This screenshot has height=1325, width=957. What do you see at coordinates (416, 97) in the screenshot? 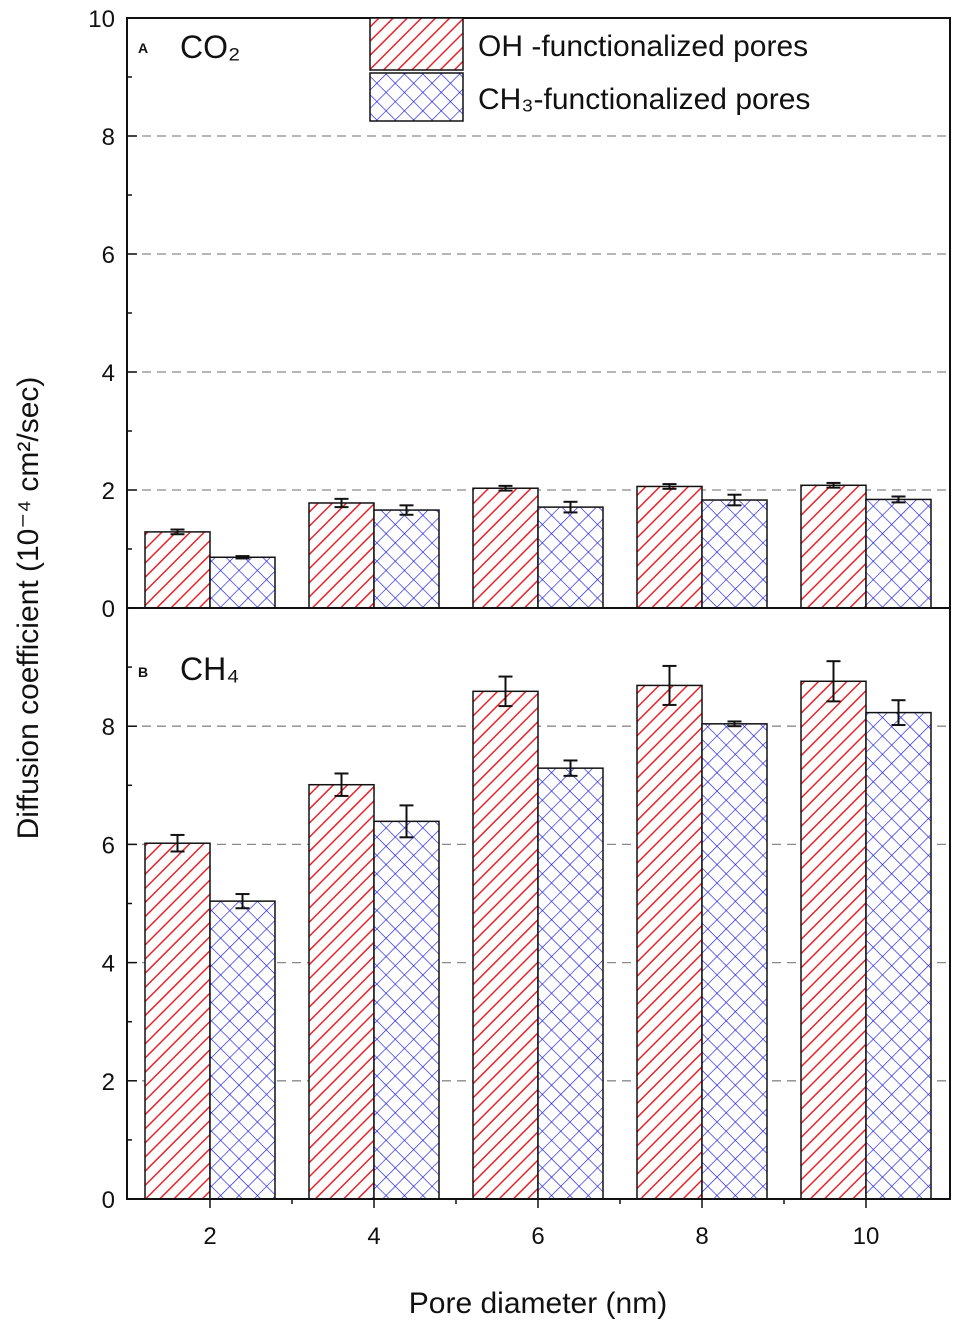
I see `legend-swatch-ch3` at bounding box center [416, 97].